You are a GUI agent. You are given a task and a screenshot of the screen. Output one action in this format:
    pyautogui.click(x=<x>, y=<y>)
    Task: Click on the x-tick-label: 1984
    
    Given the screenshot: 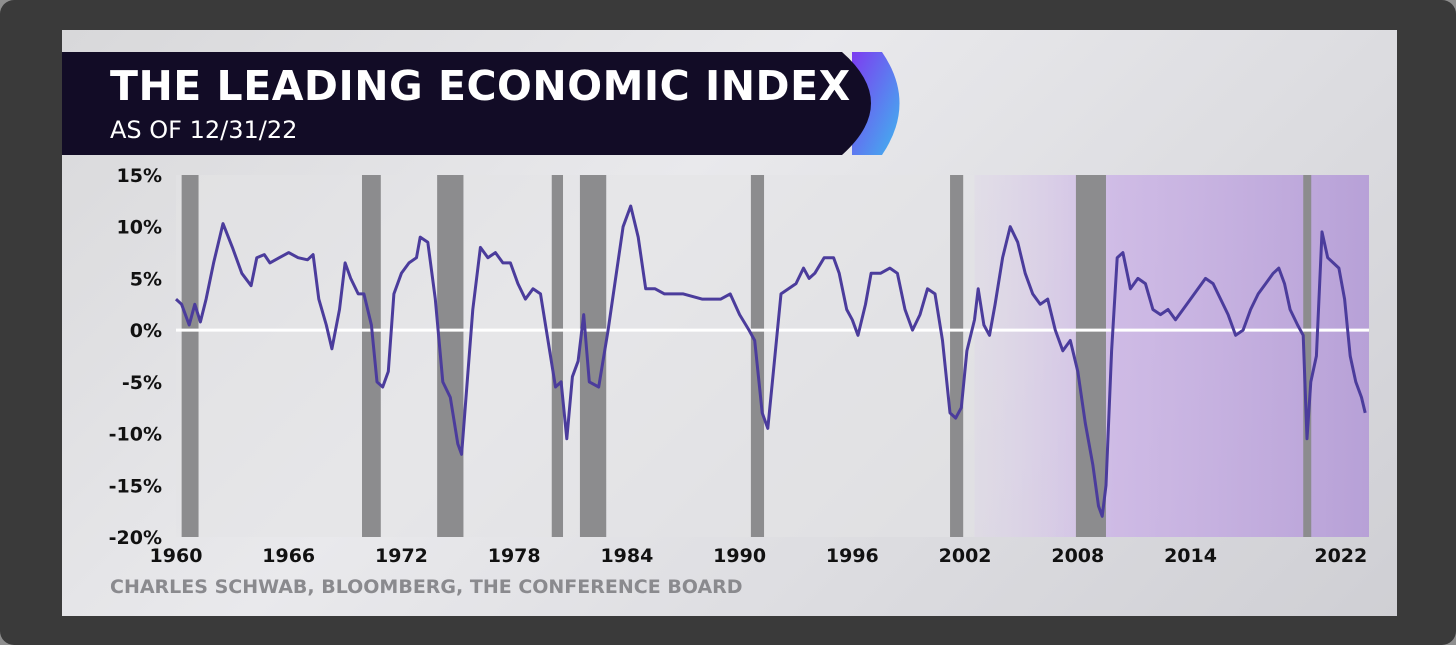 What is the action you would take?
    pyautogui.click(x=626, y=556)
    